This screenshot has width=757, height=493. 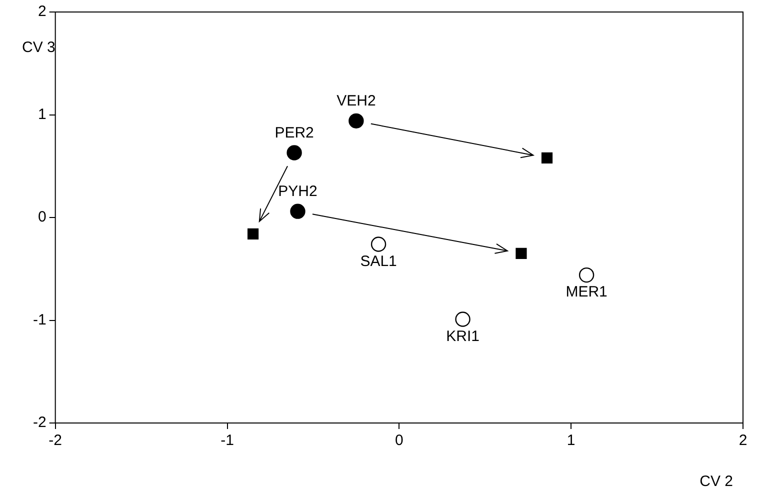 What do you see at coordinates (39, 47) in the screenshot?
I see `y-axis-title: CV 3` at bounding box center [39, 47].